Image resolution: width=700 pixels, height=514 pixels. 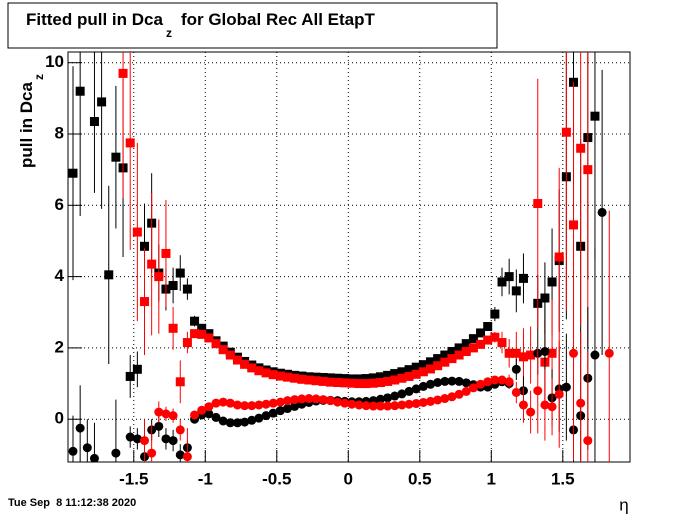 I want to click on title-box, so click(x=252, y=25).